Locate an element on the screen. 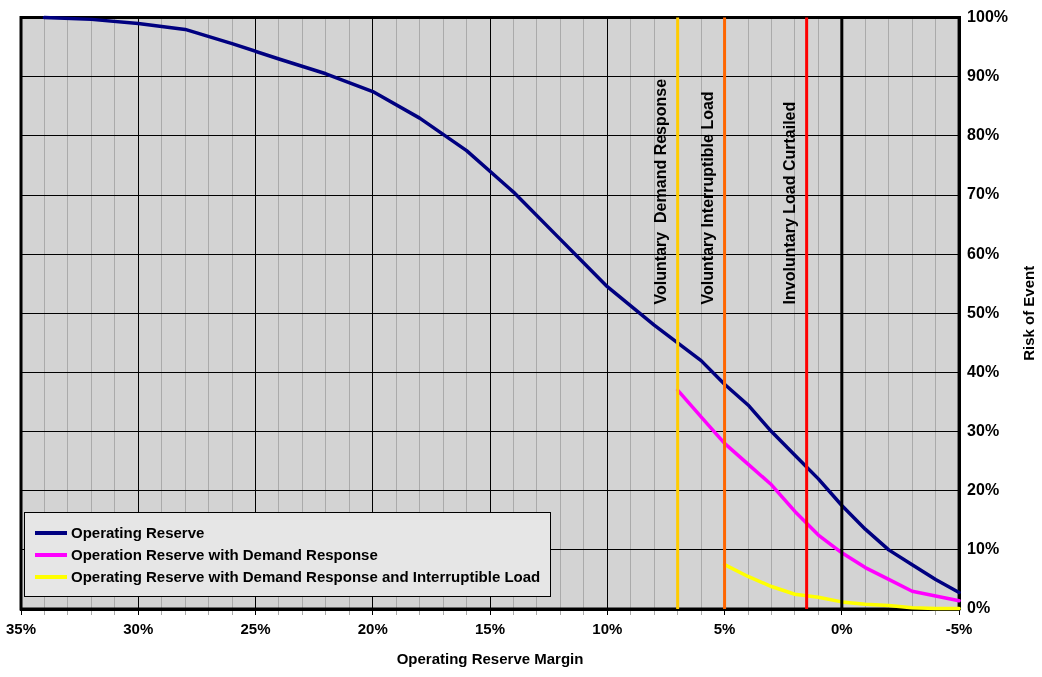 This screenshot has height=677, width=1042. y-tick-label: 60% is located at coordinates (983, 253).